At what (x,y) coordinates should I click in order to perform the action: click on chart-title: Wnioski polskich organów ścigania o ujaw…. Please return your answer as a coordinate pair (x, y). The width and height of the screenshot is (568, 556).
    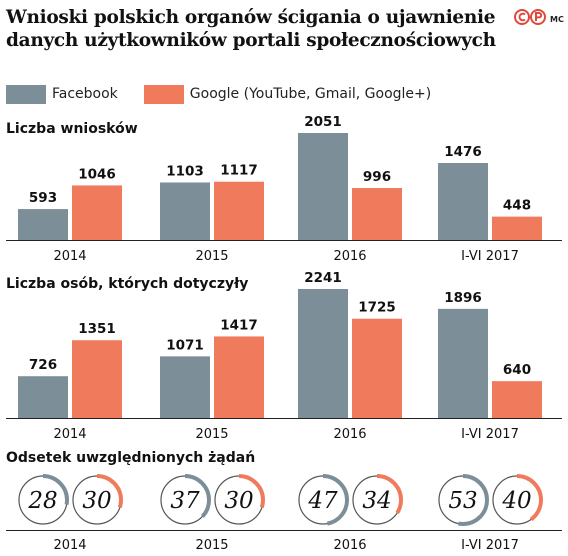
    Looking at the image, I should click on (256, 29).